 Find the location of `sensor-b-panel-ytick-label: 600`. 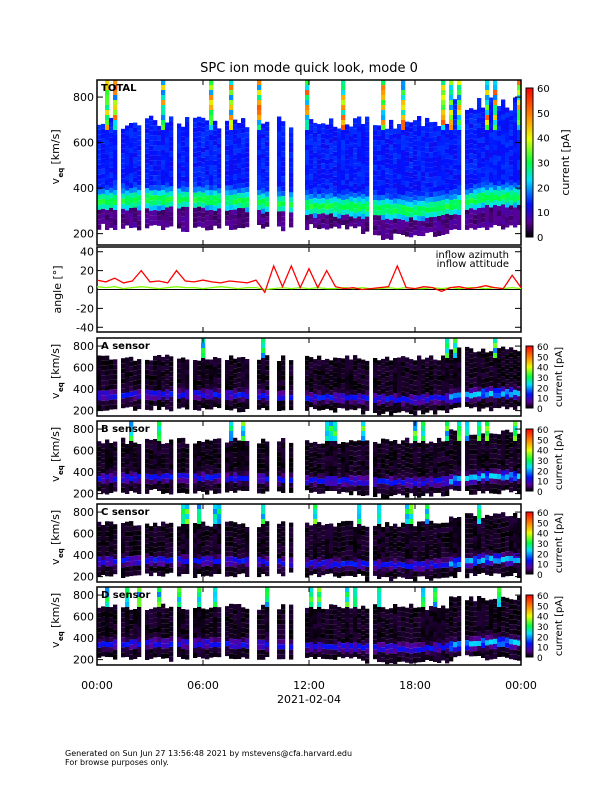

sensor-b-panel-ytick-label: 600 is located at coordinates (83, 451).